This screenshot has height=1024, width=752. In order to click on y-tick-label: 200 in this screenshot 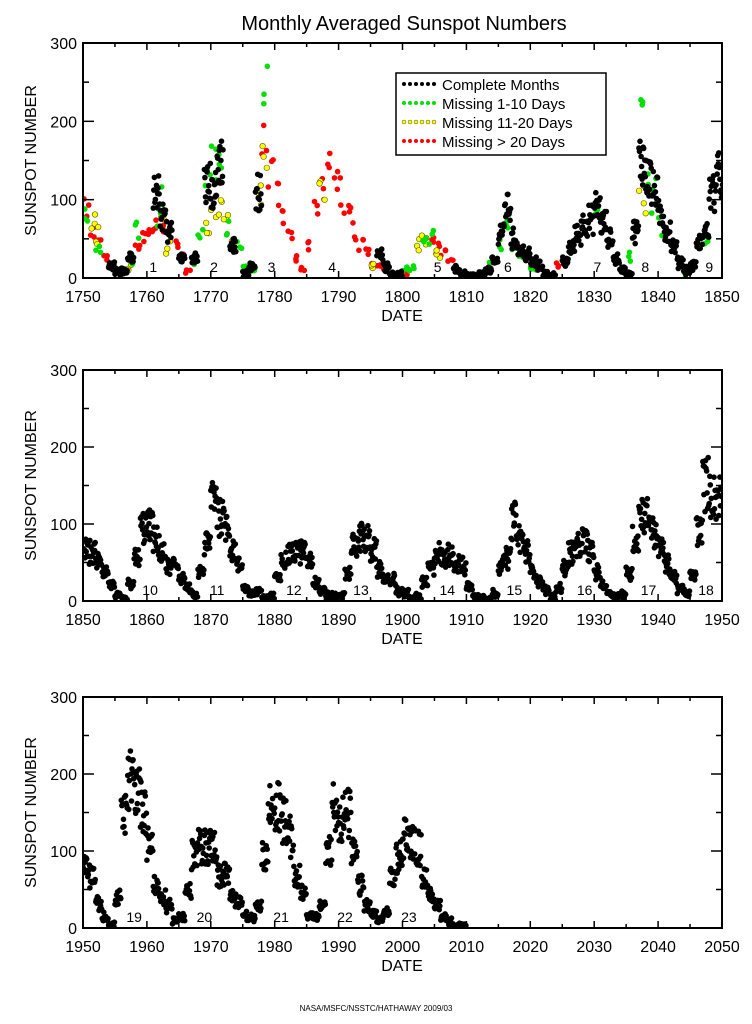, I will do `click(63, 122)`.